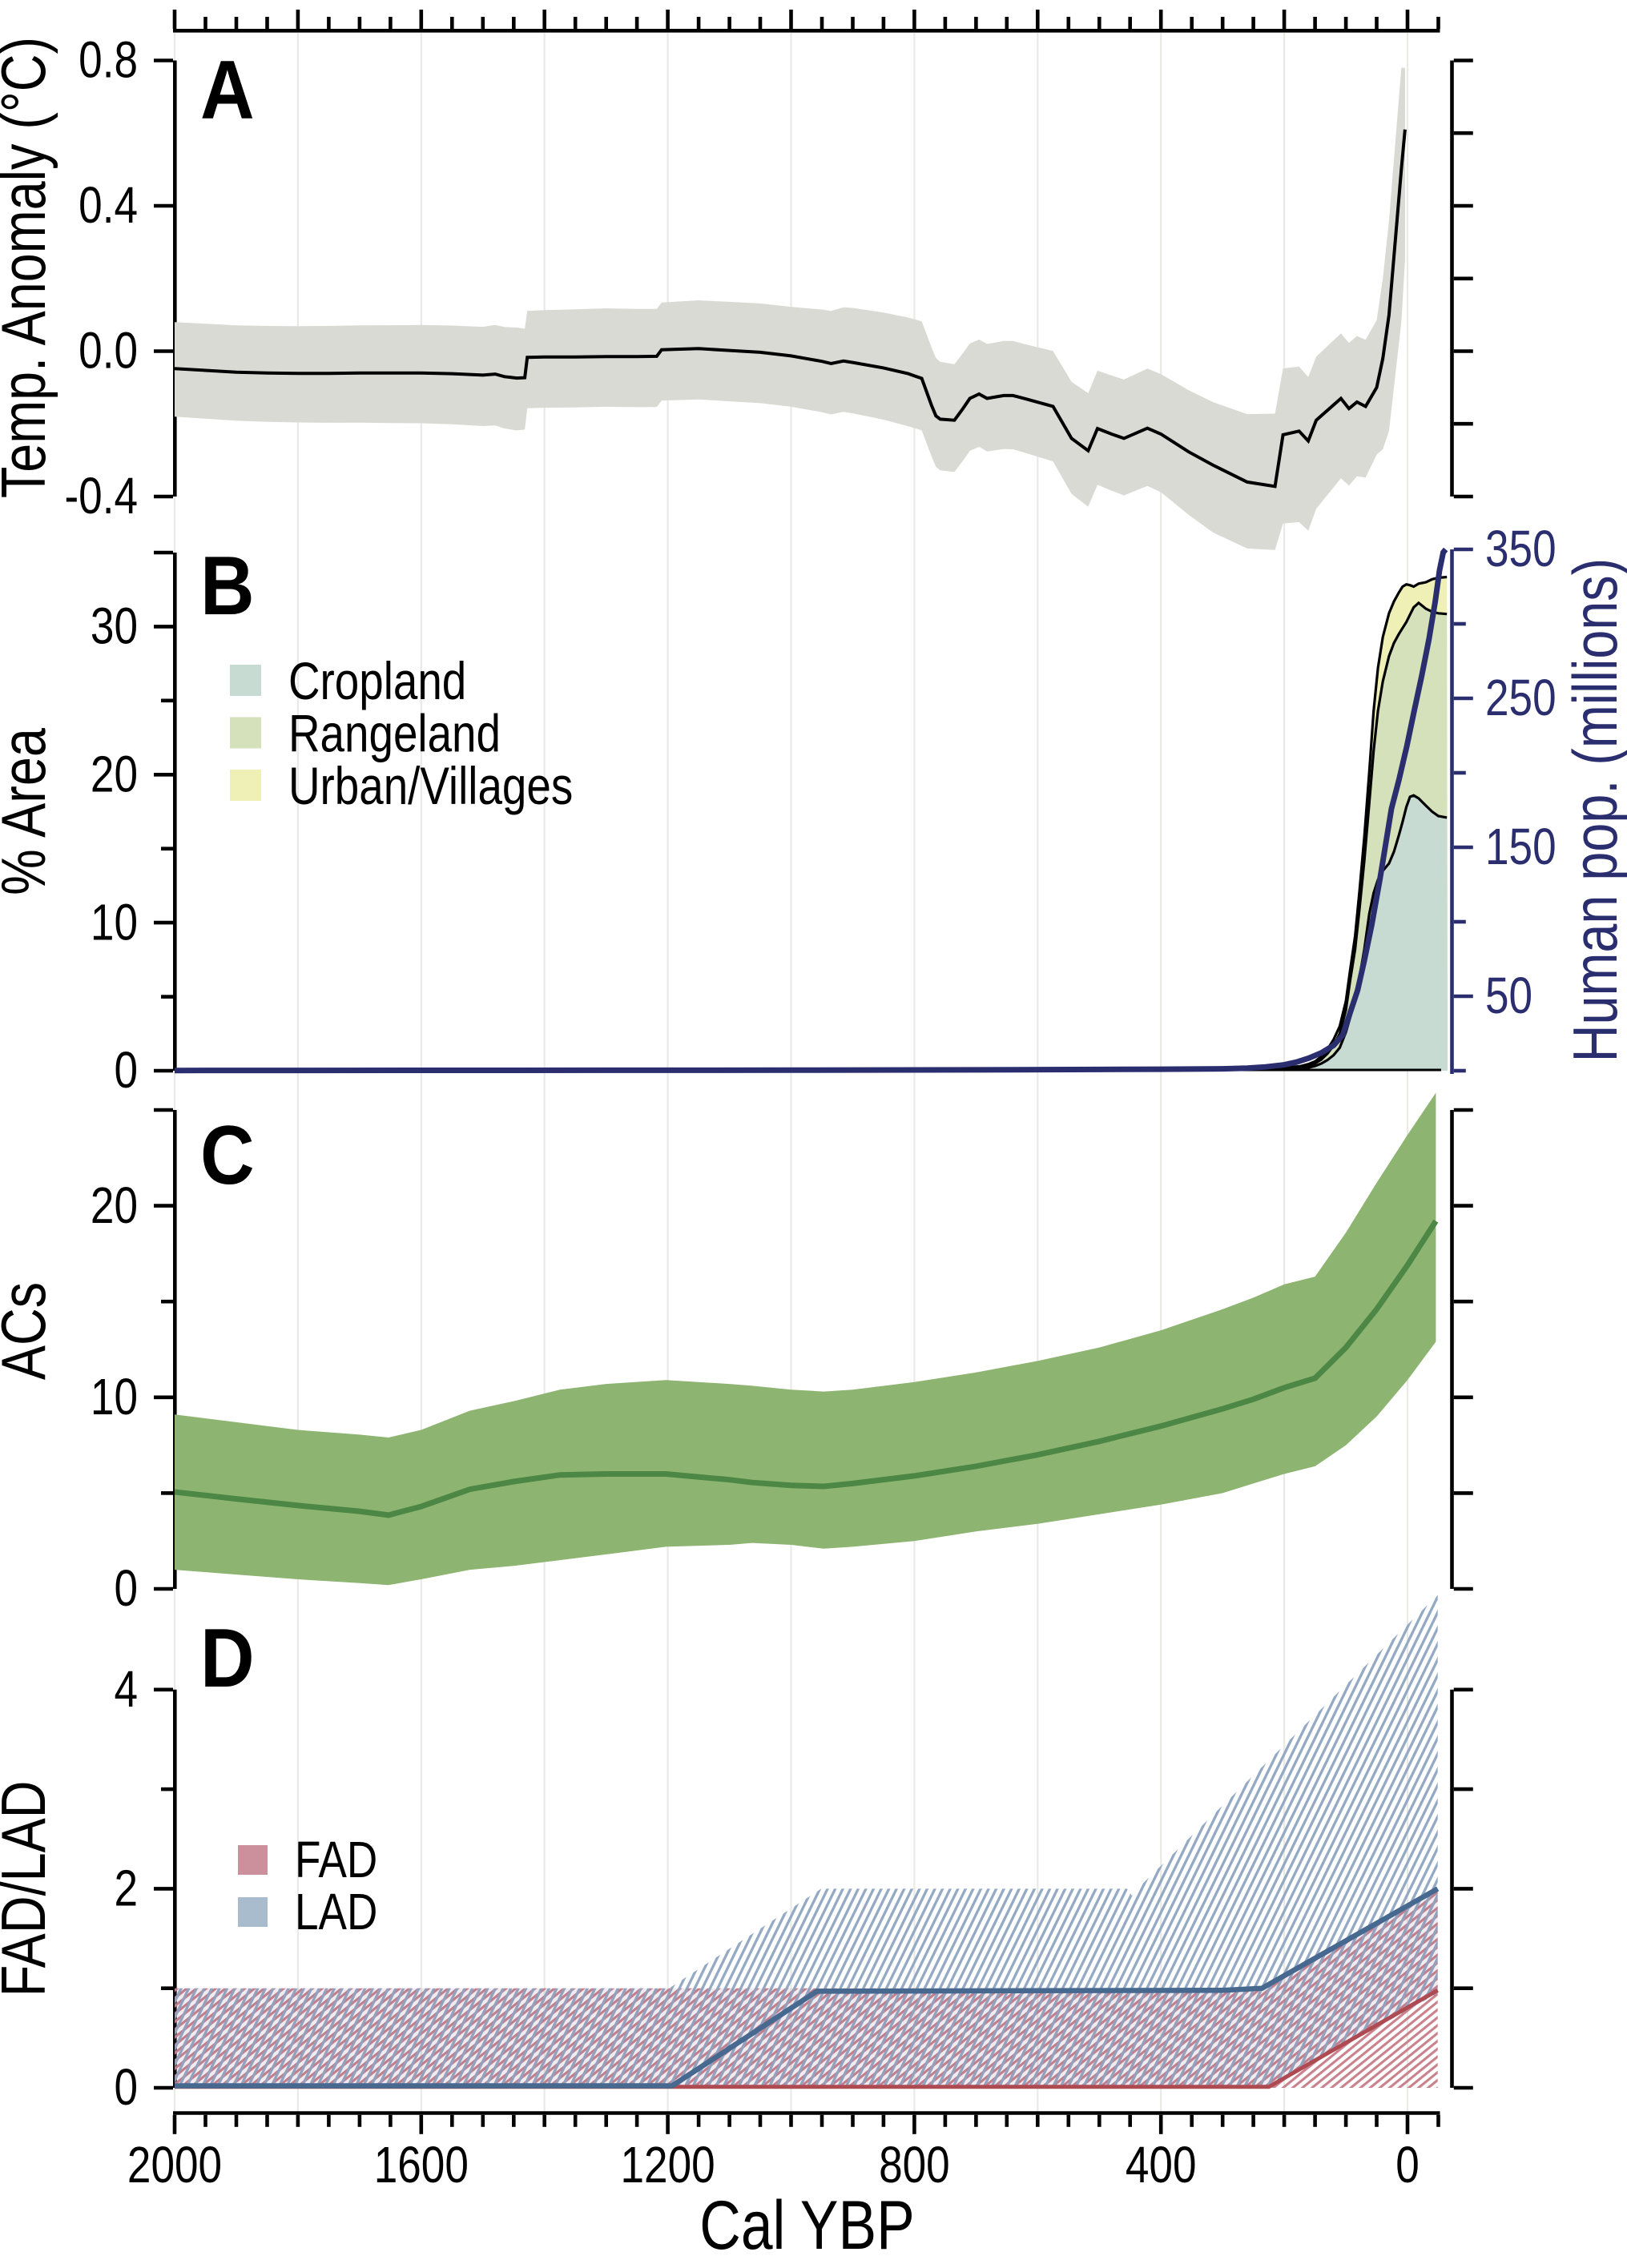 This screenshot has height=2268, width=1627. I want to click on svg-text: 400, so click(1161, 2165).